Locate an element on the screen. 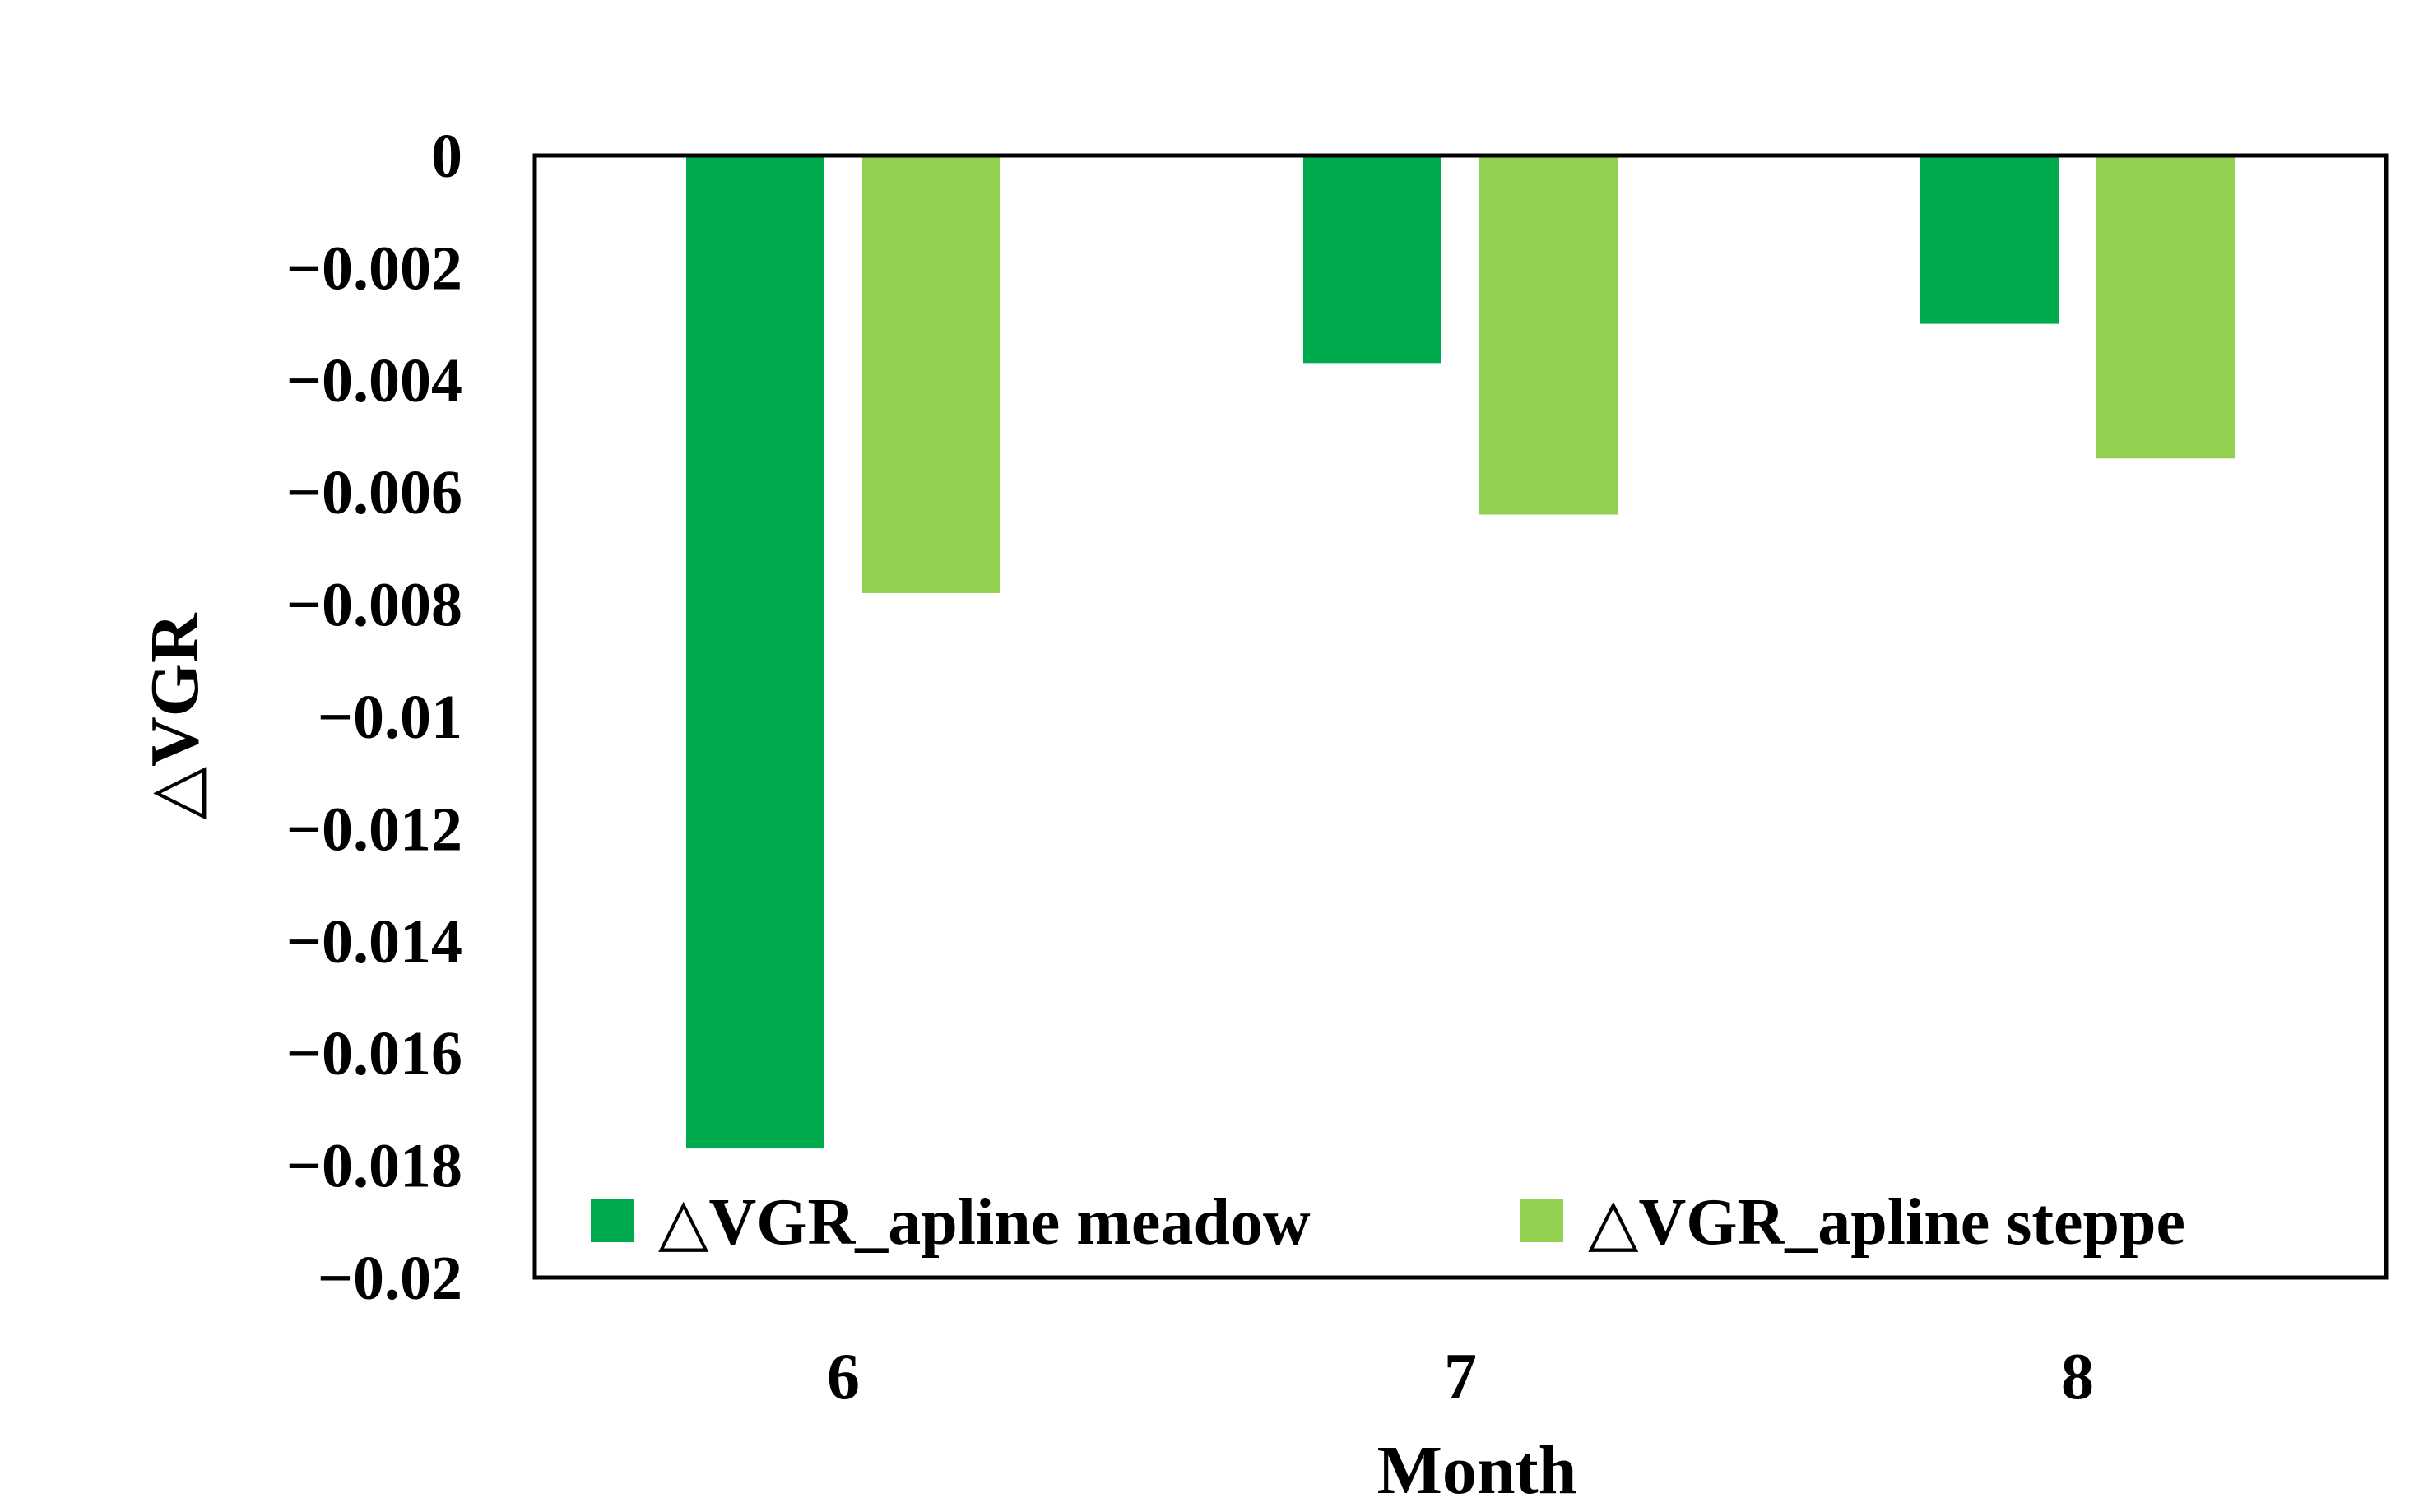 The height and width of the screenshot is (1512, 2428). y-tick-label: −0.002 is located at coordinates (374, 268).